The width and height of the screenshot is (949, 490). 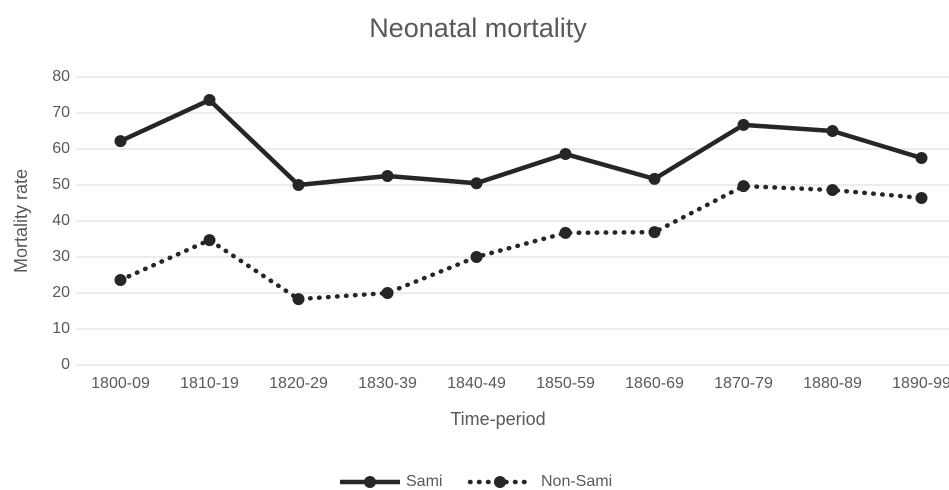 What do you see at coordinates (21, 221) in the screenshot?
I see `y-axis-label: Mortality rate` at bounding box center [21, 221].